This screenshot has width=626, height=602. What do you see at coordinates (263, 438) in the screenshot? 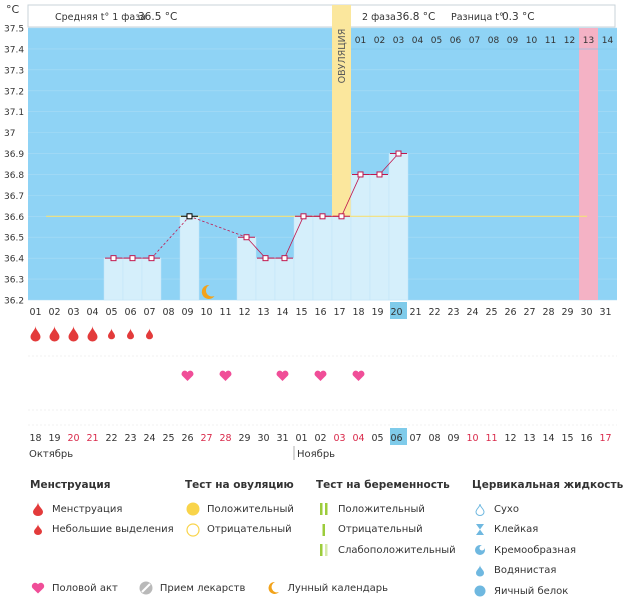
I see `date-label: 30` at bounding box center [263, 438].